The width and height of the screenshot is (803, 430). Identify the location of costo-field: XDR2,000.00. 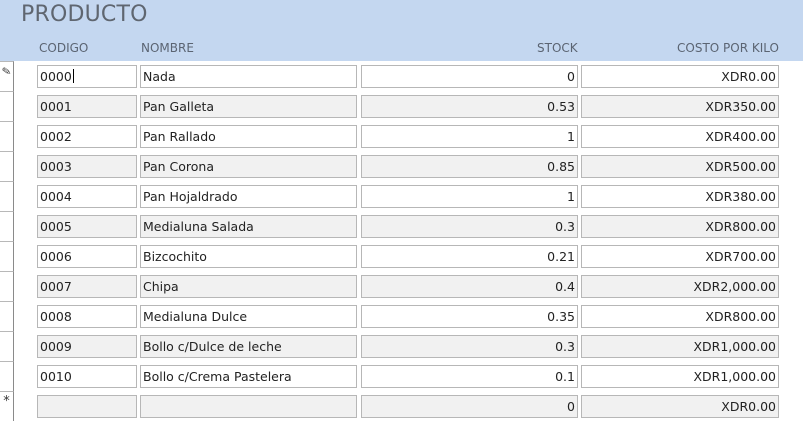
(680, 286).